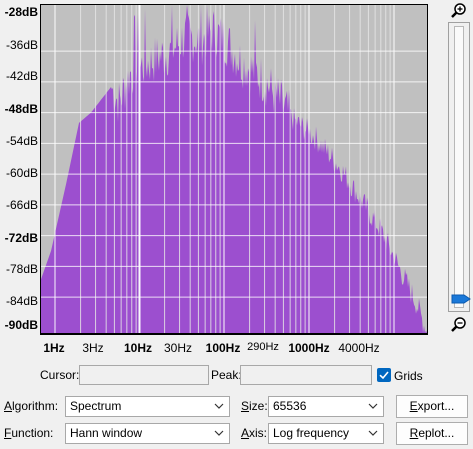 Image resolution: width=473 pixels, height=449 pixels. I want to click on grids-label: Grids, so click(408, 376).